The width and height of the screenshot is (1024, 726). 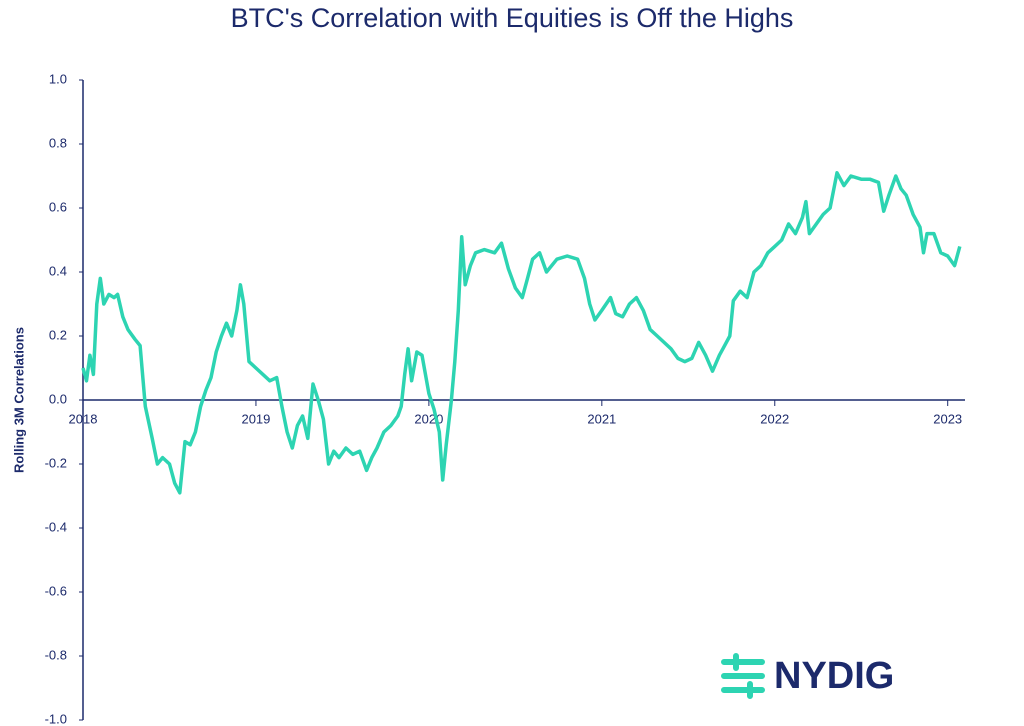 I want to click on y-tick-label: -0.2, so click(x=56, y=462).